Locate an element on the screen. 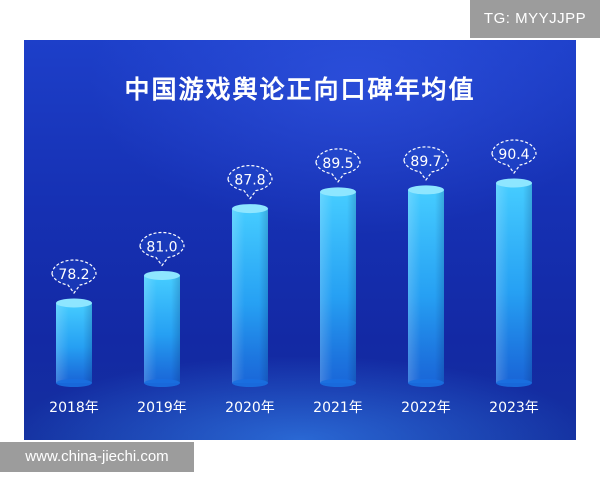 This screenshot has height=480, width=600. bar-group: 90.4 2023年 is located at coordinates (514, 277).